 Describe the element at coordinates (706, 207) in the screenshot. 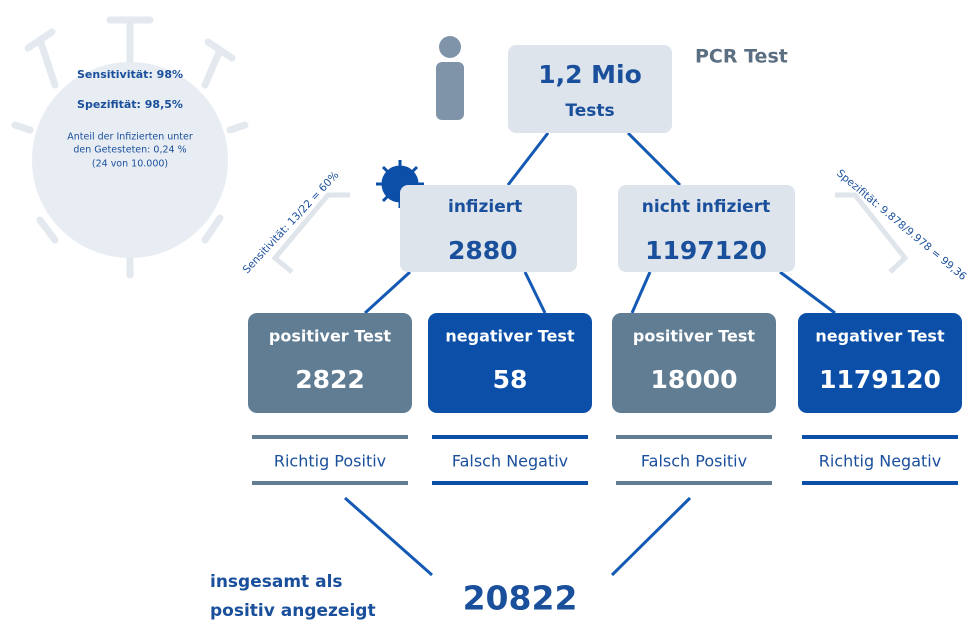

I see `level1-label: nicht infiziert` at that location.